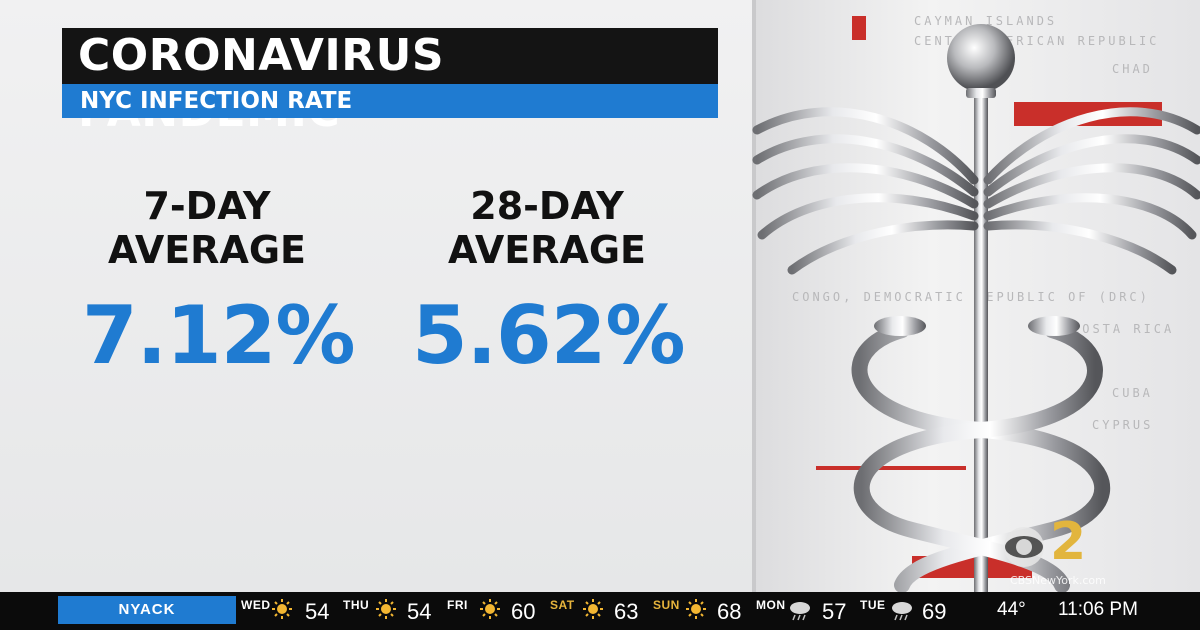 The image size is (1200, 630). What do you see at coordinates (390, 82) in the screenshot?
I see `headline-title: CORONAVIRUS PANDEMIC` at bounding box center [390, 82].